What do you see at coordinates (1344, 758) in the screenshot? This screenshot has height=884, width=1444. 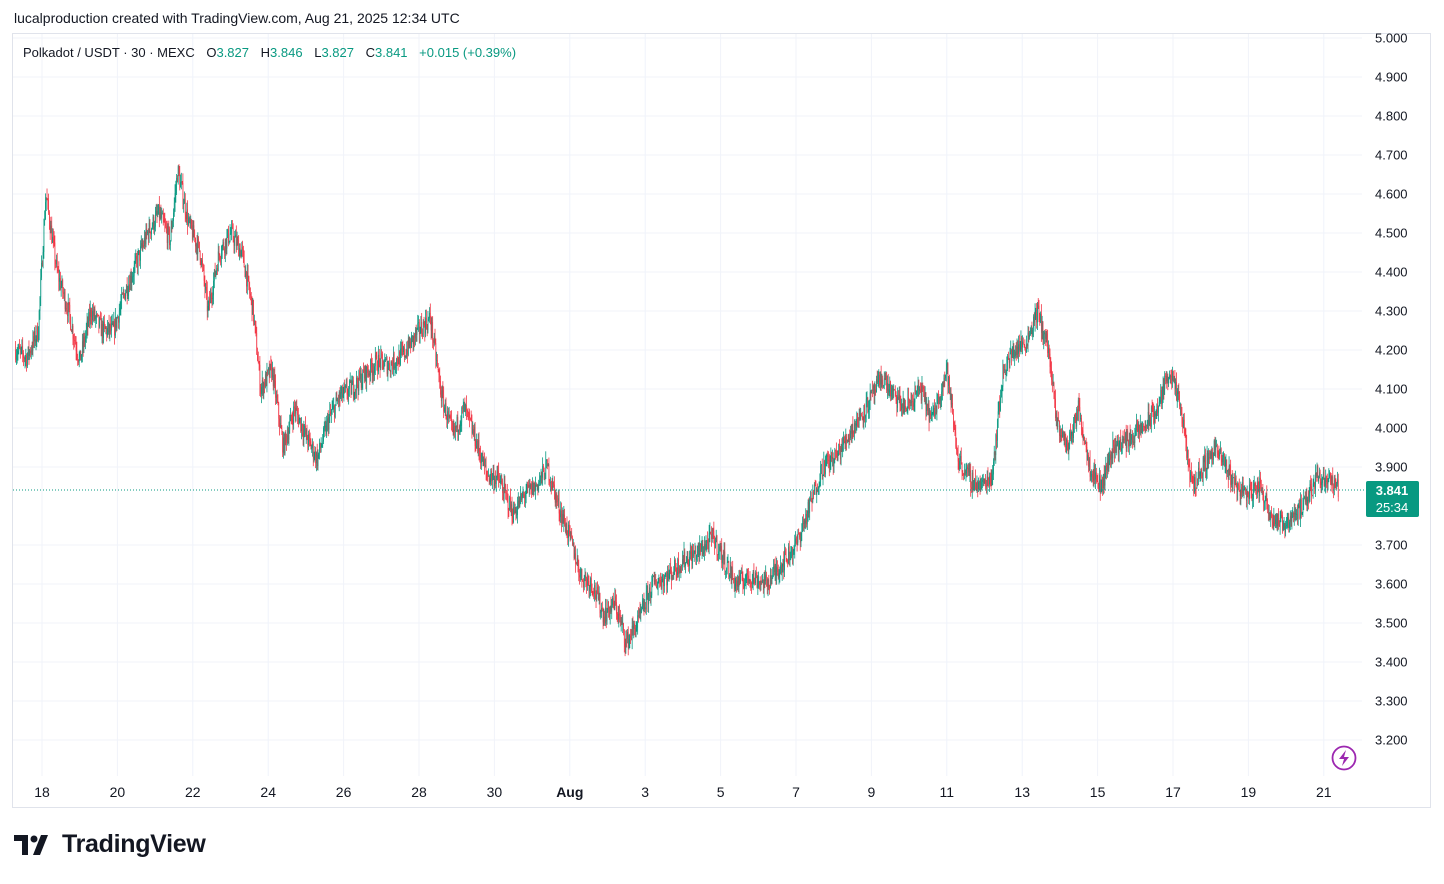 I see `lightning-icon` at bounding box center [1344, 758].